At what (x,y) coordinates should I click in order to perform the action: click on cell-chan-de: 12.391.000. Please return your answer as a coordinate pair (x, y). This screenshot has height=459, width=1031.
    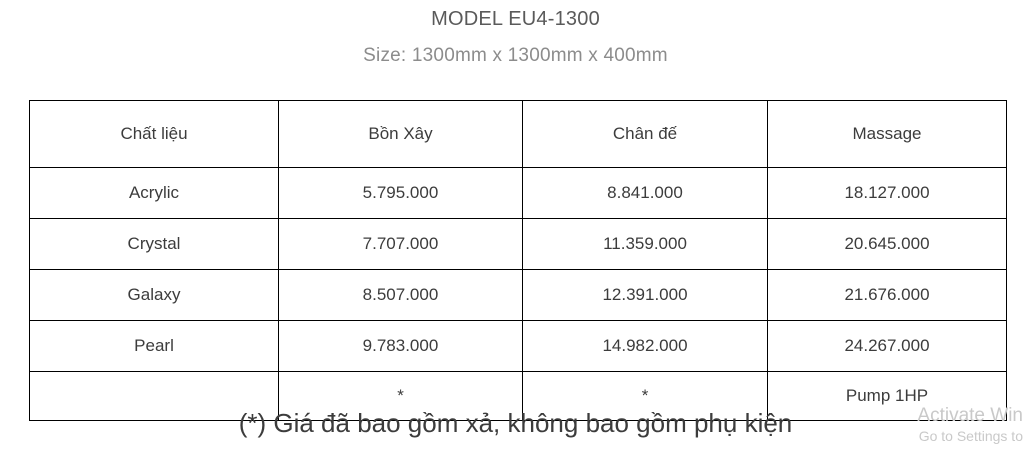
    Looking at the image, I should click on (645, 295).